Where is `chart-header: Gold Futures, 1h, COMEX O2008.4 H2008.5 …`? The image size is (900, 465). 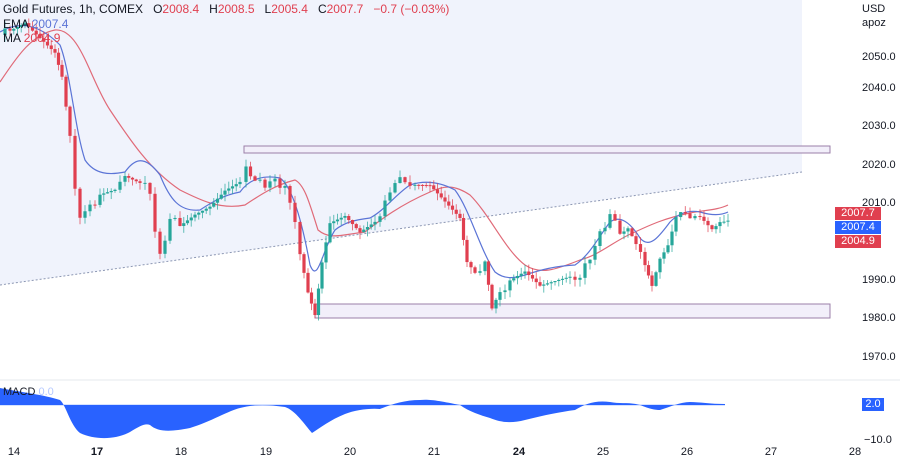
chart-header: Gold Futures, 1h, COMEX O2008.4 H2008.5 … is located at coordinates (226, 9).